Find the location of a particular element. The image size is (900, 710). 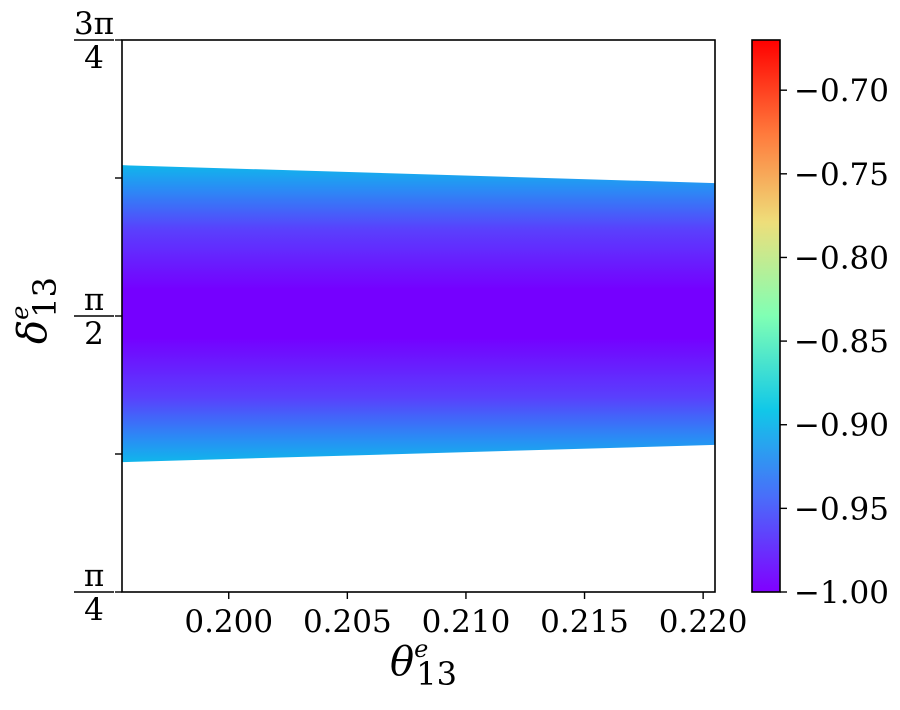

y-axis-title-base: δ is located at coordinates (33, 332).